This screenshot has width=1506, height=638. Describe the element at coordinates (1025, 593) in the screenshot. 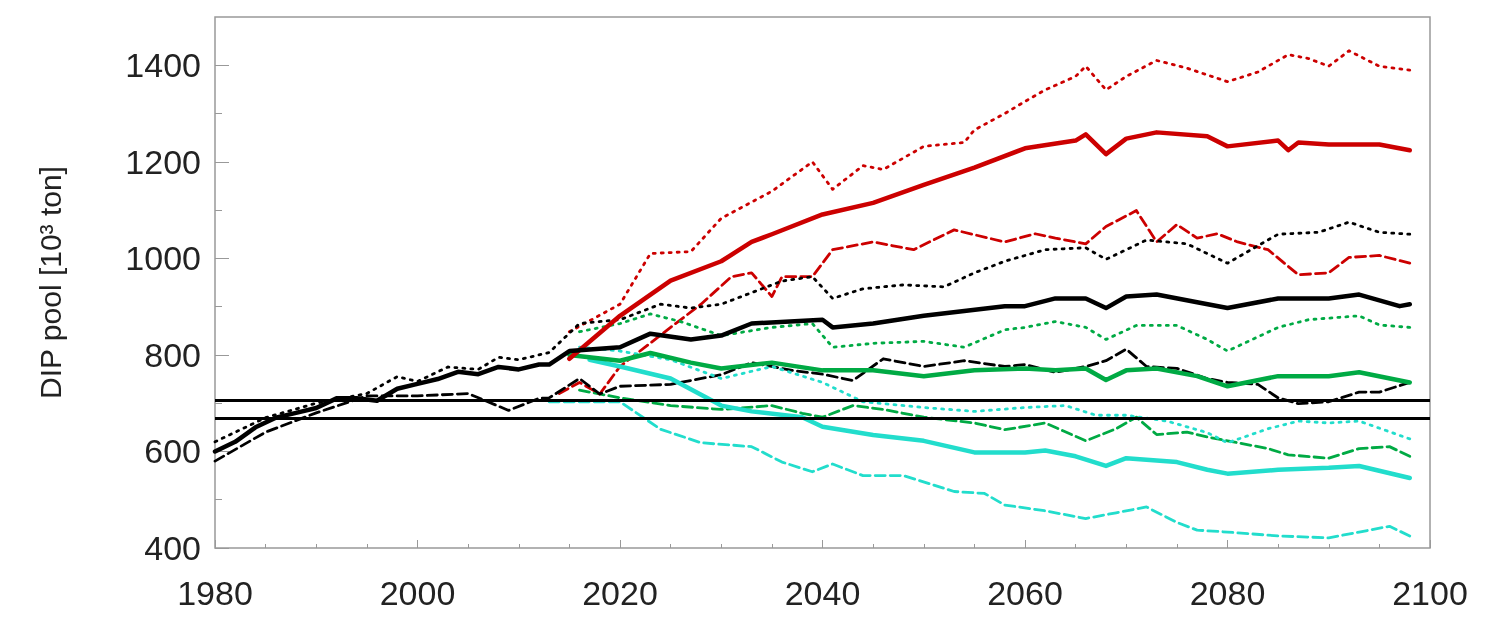

I see `x-tick-label: 2060` at that location.